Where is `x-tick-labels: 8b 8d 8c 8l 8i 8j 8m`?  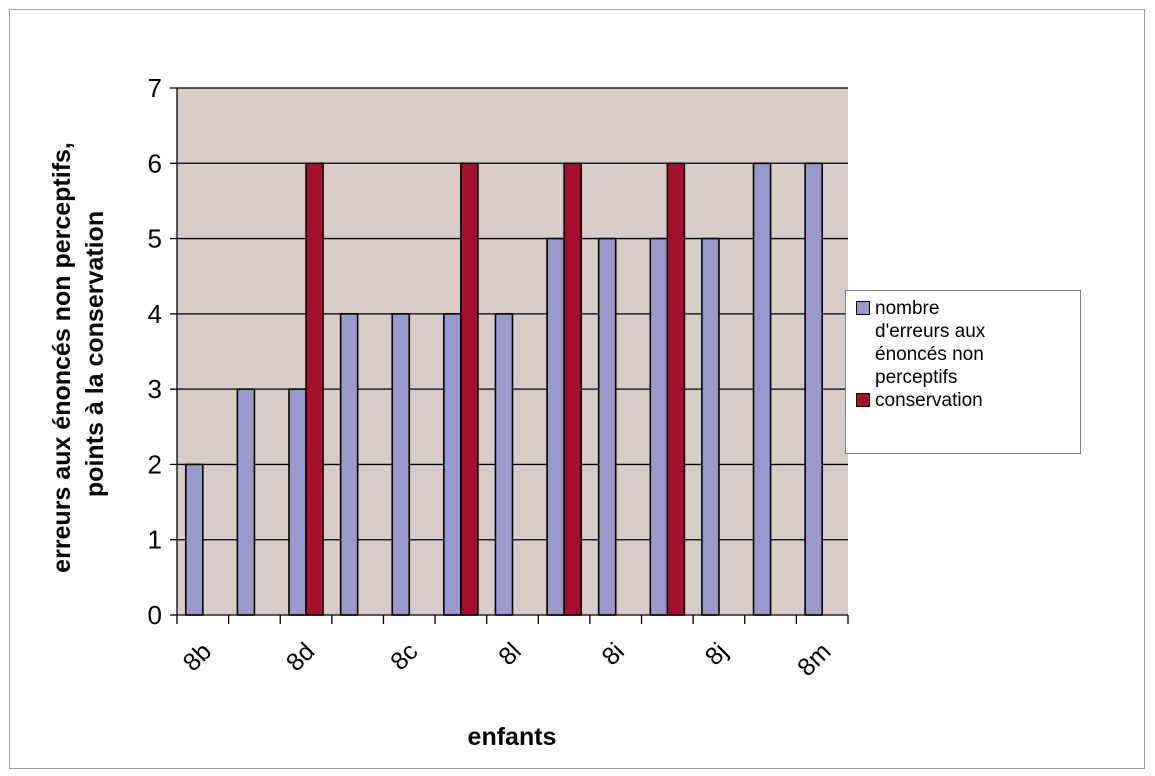 x-tick-labels: 8b 8d 8c 8l 8i 8j 8m is located at coordinates (507, 659).